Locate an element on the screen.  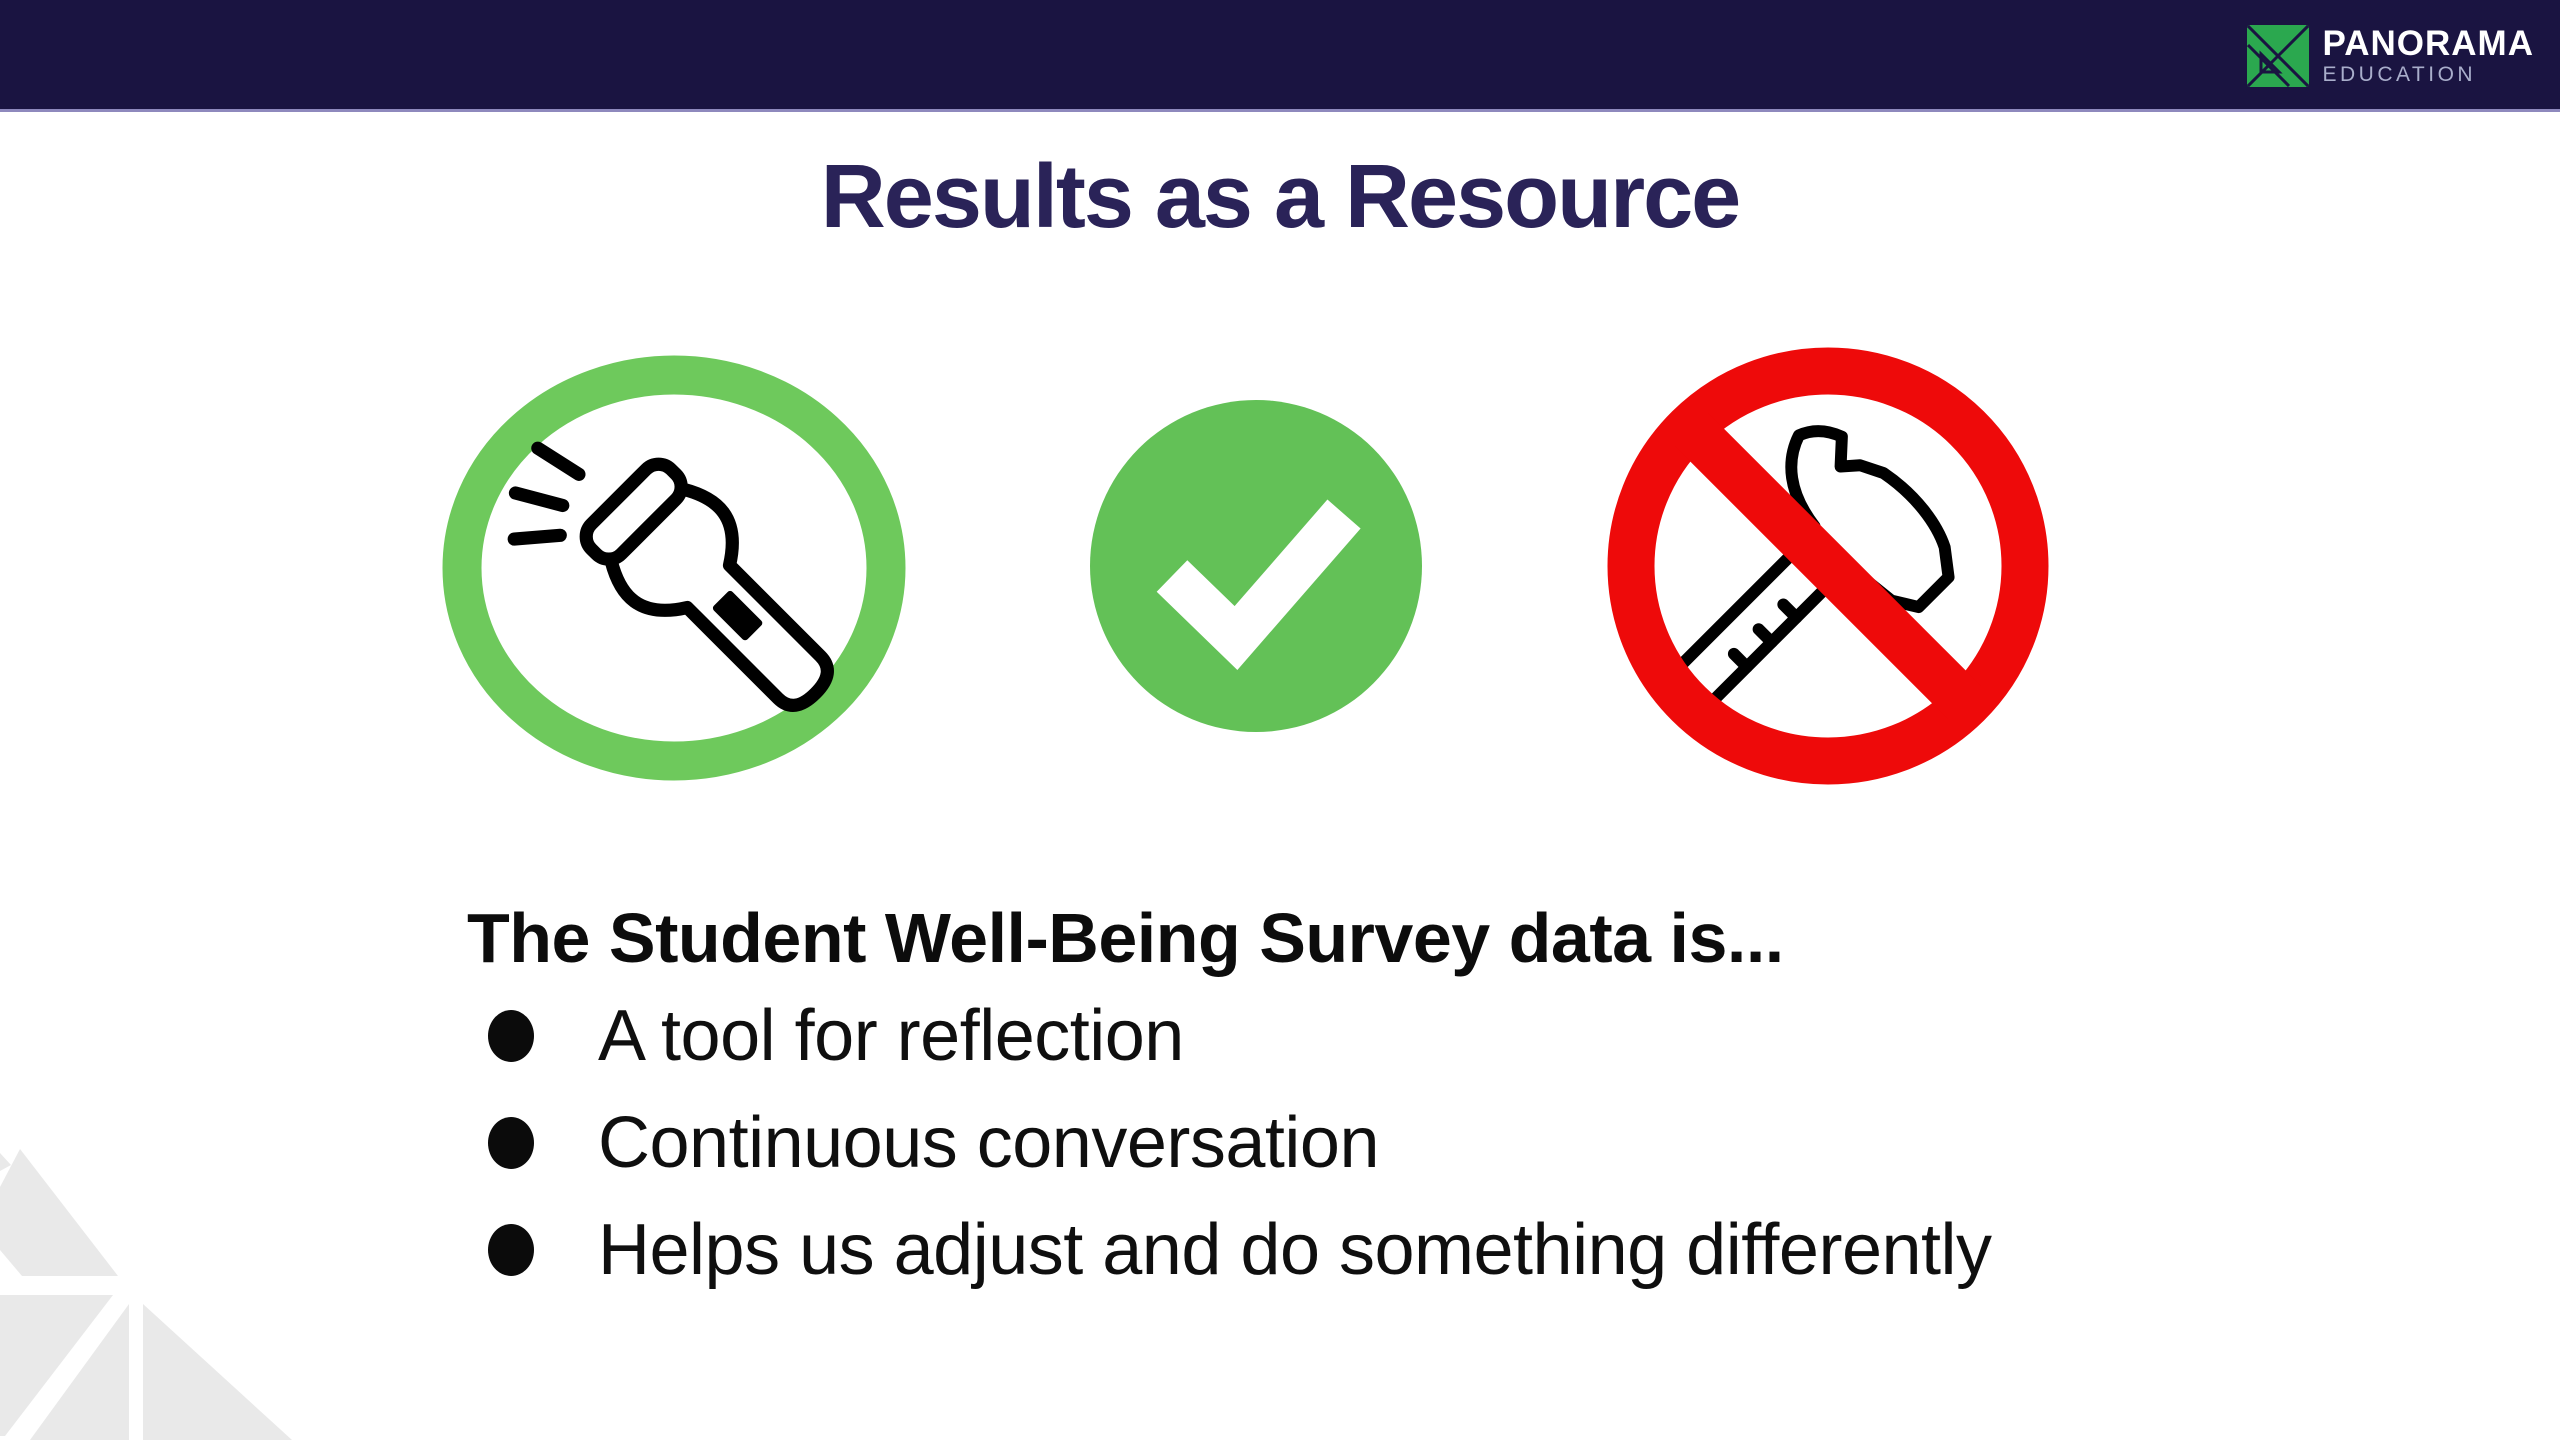
bullet-text: Continuous conversation is located at coordinates (989, 1143).